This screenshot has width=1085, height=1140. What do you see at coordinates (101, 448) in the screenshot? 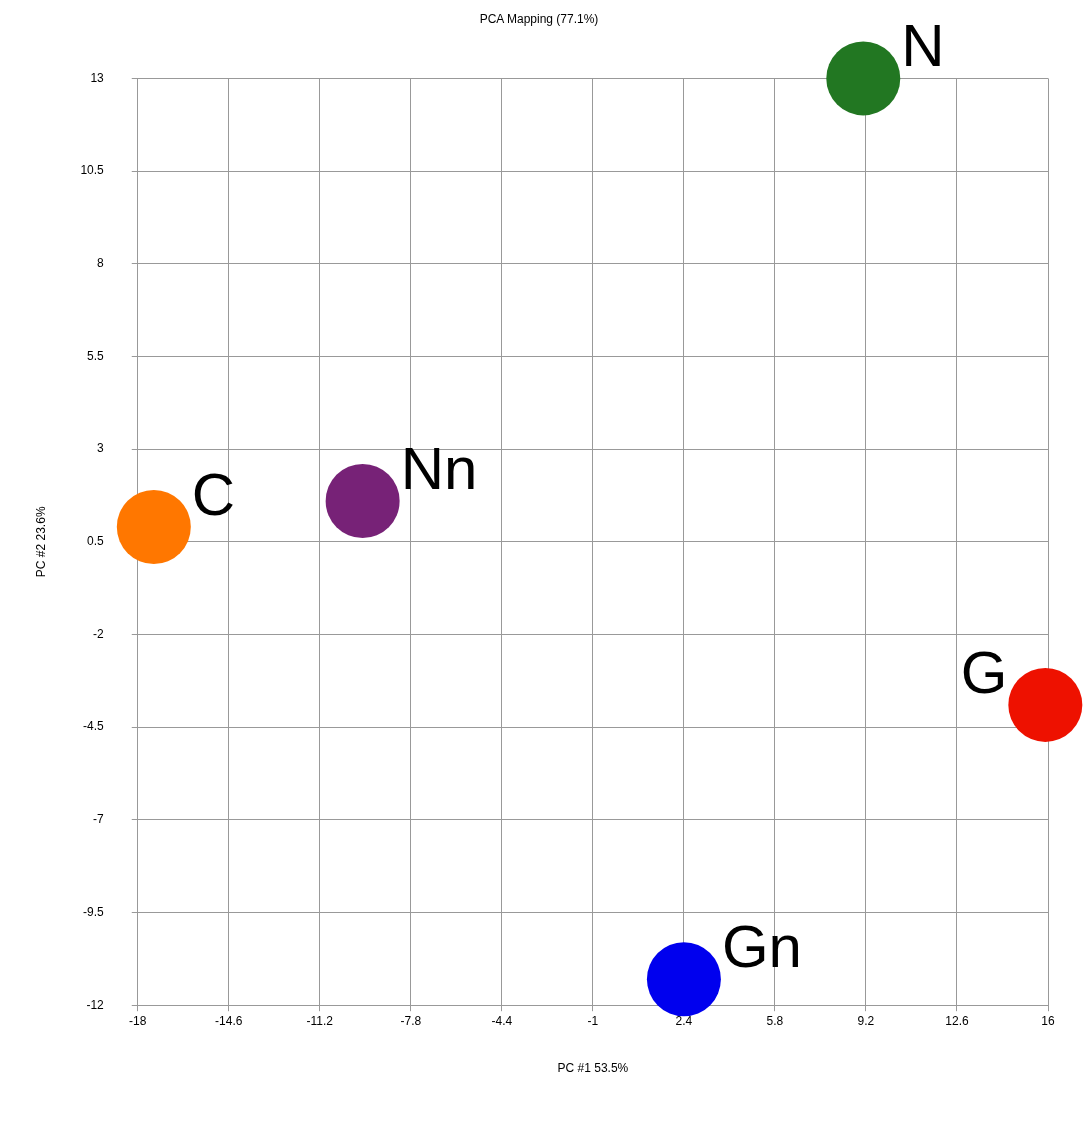
I see `y-tick-label: 3` at bounding box center [101, 448].